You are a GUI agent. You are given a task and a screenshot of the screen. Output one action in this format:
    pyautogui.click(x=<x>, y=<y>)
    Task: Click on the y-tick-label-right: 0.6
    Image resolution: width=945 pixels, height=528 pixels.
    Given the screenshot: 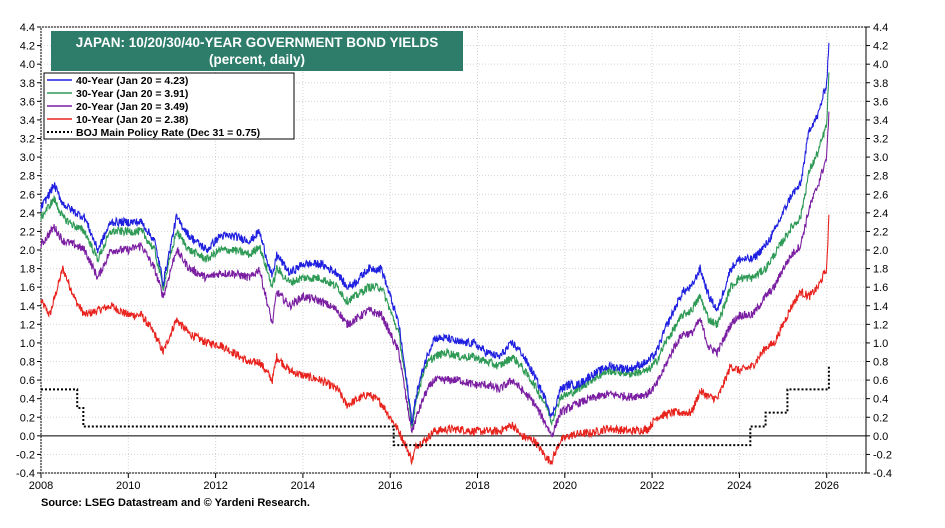 What is the action you would take?
    pyautogui.click(x=880, y=381)
    